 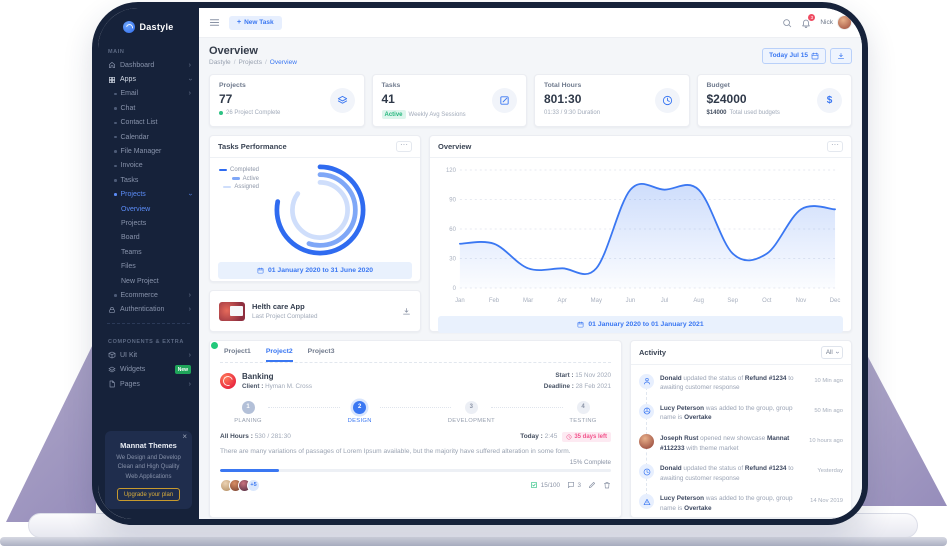 What do you see at coordinates (801, 301) in the screenshot?
I see `svg-text: Nov` at bounding box center [801, 301].